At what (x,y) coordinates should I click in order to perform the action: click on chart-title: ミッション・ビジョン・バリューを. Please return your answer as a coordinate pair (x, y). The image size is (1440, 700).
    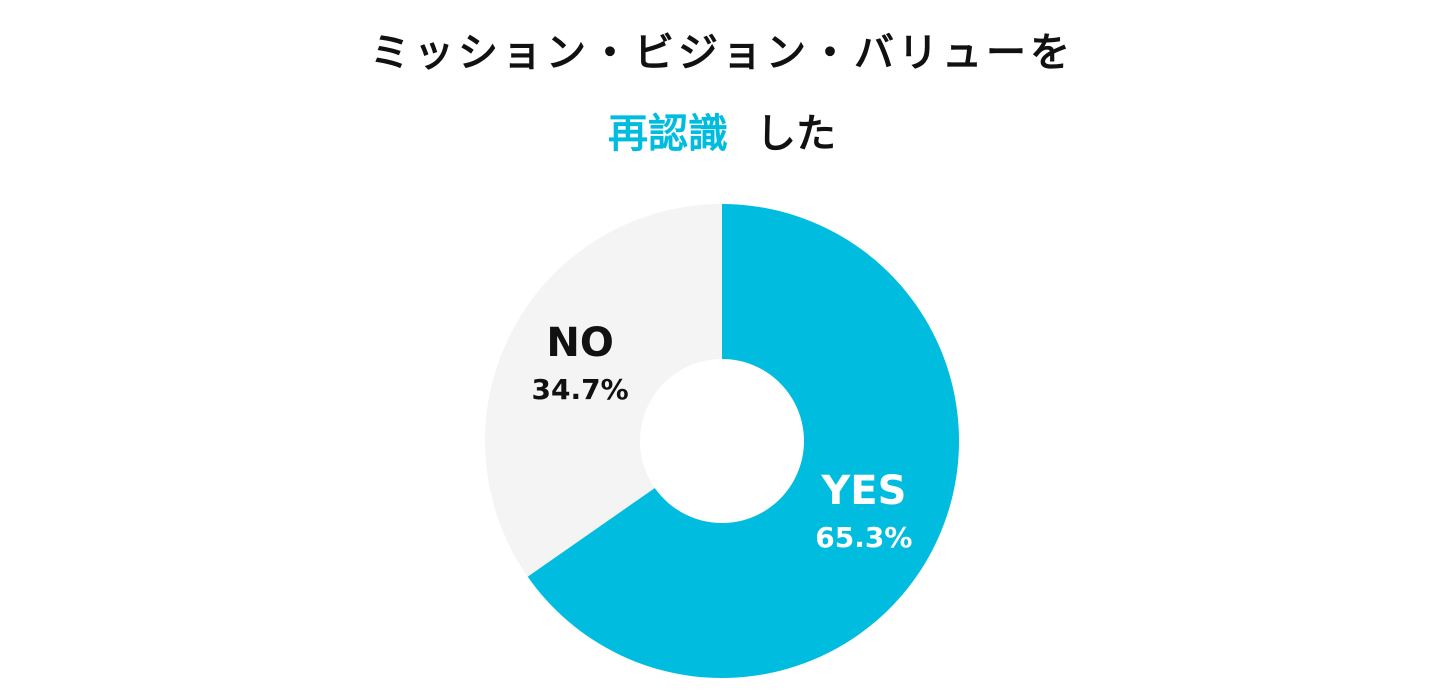
    Looking at the image, I should click on (722, 53).